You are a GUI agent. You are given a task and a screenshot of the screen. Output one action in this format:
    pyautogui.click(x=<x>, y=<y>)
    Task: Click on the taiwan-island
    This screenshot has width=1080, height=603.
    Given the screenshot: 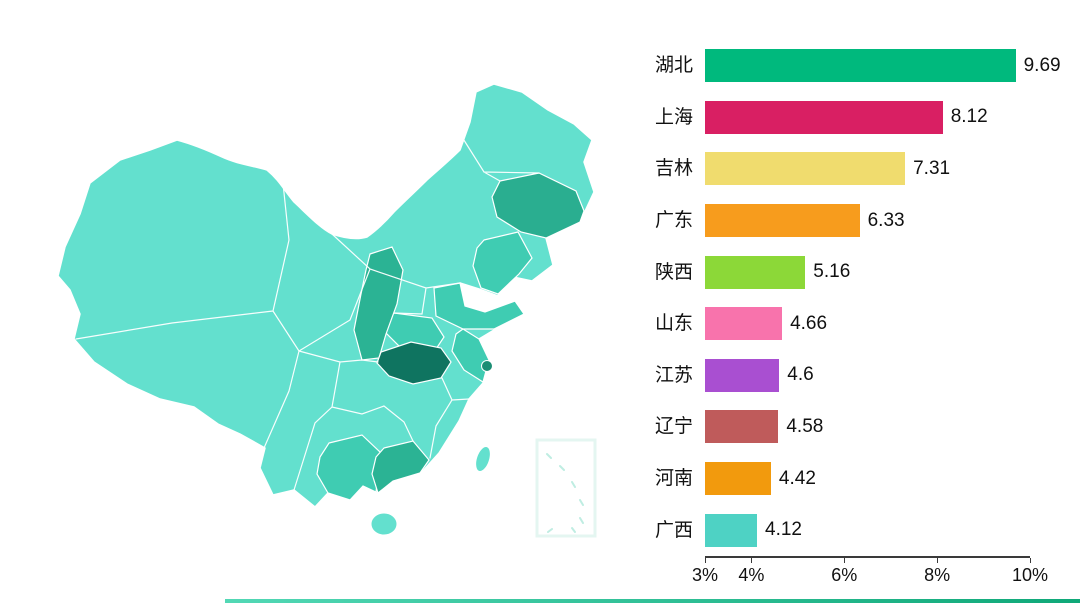 What is the action you would take?
    pyautogui.click(x=483, y=459)
    